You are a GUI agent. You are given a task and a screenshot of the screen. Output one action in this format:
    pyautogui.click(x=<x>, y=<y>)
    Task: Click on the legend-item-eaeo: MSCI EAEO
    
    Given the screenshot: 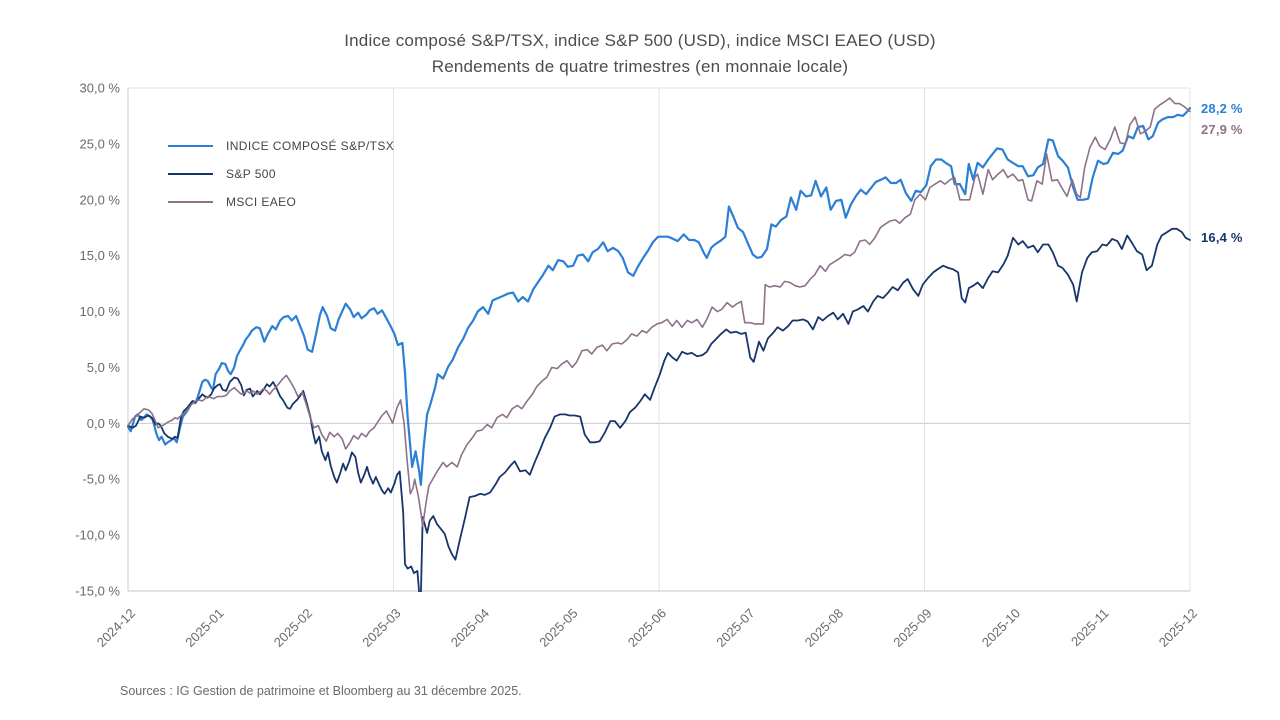 What is the action you would take?
    pyautogui.click(x=281, y=202)
    